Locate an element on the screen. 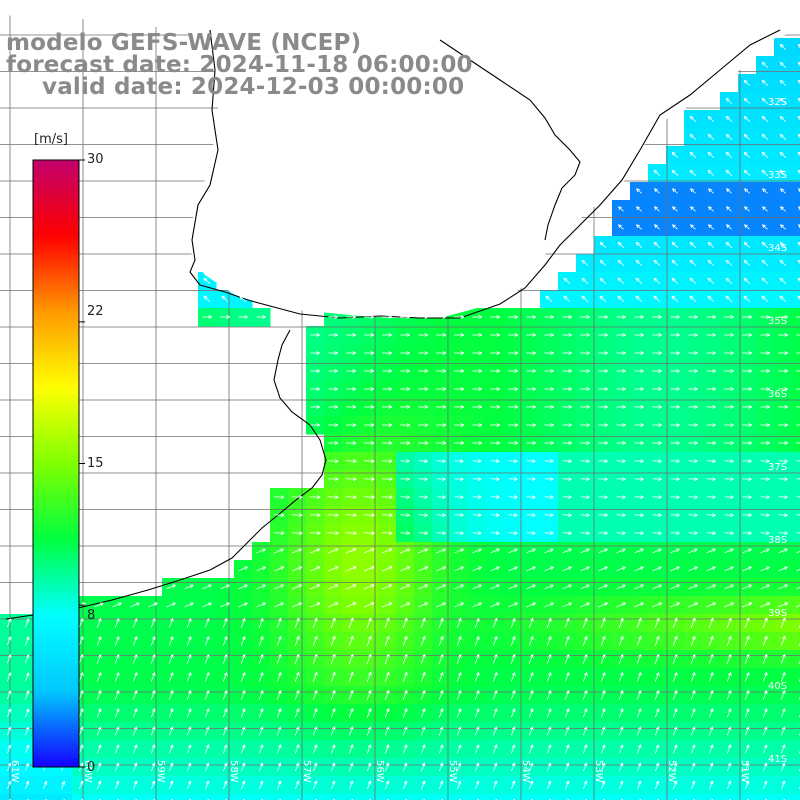 The width and height of the screenshot is (800, 800). colorbar-tick-0: 0 is located at coordinates (91, 767).